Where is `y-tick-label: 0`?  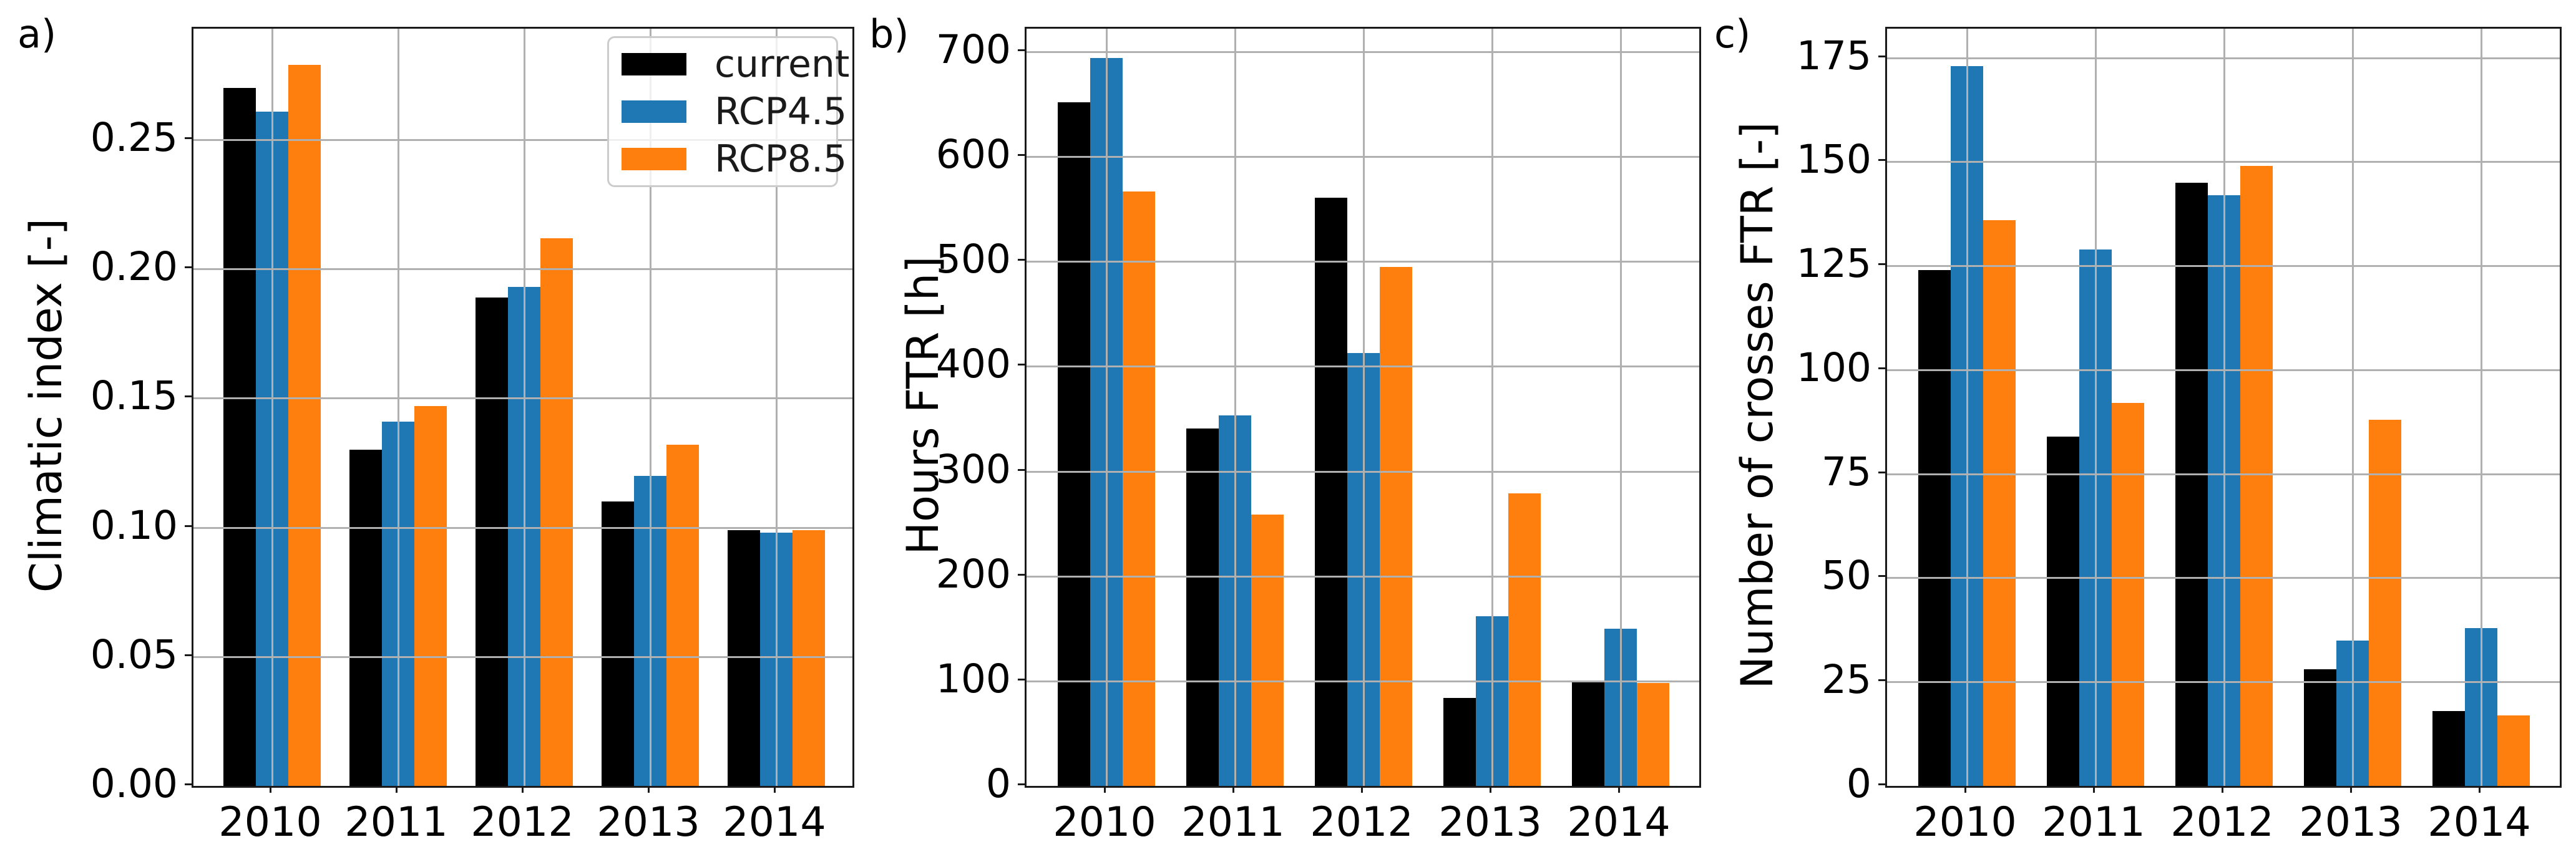
y-tick-label: 0 is located at coordinates (1858, 783).